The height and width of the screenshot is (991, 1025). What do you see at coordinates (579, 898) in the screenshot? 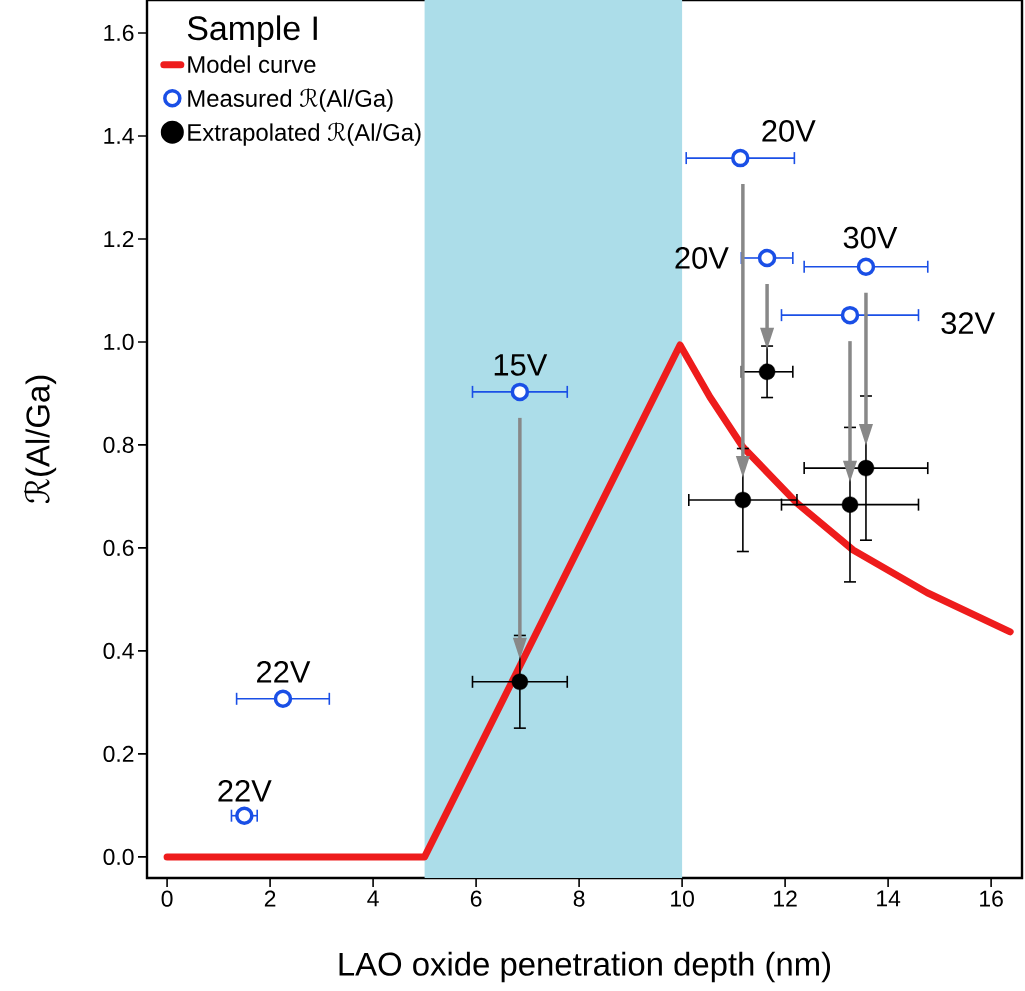
I see `x-tick-label: 8` at bounding box center [579, 898].